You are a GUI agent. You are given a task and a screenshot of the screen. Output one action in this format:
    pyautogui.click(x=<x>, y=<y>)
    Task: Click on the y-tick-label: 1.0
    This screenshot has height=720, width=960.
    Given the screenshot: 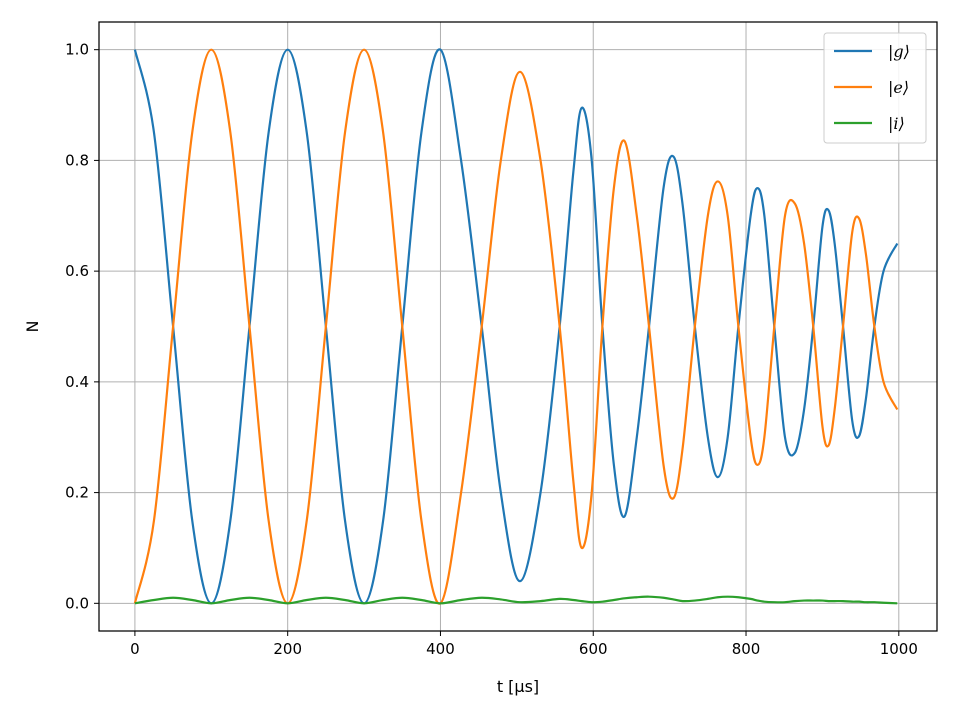 What is the action you would take?
    pyautogui.click(x=77, y=50)
    